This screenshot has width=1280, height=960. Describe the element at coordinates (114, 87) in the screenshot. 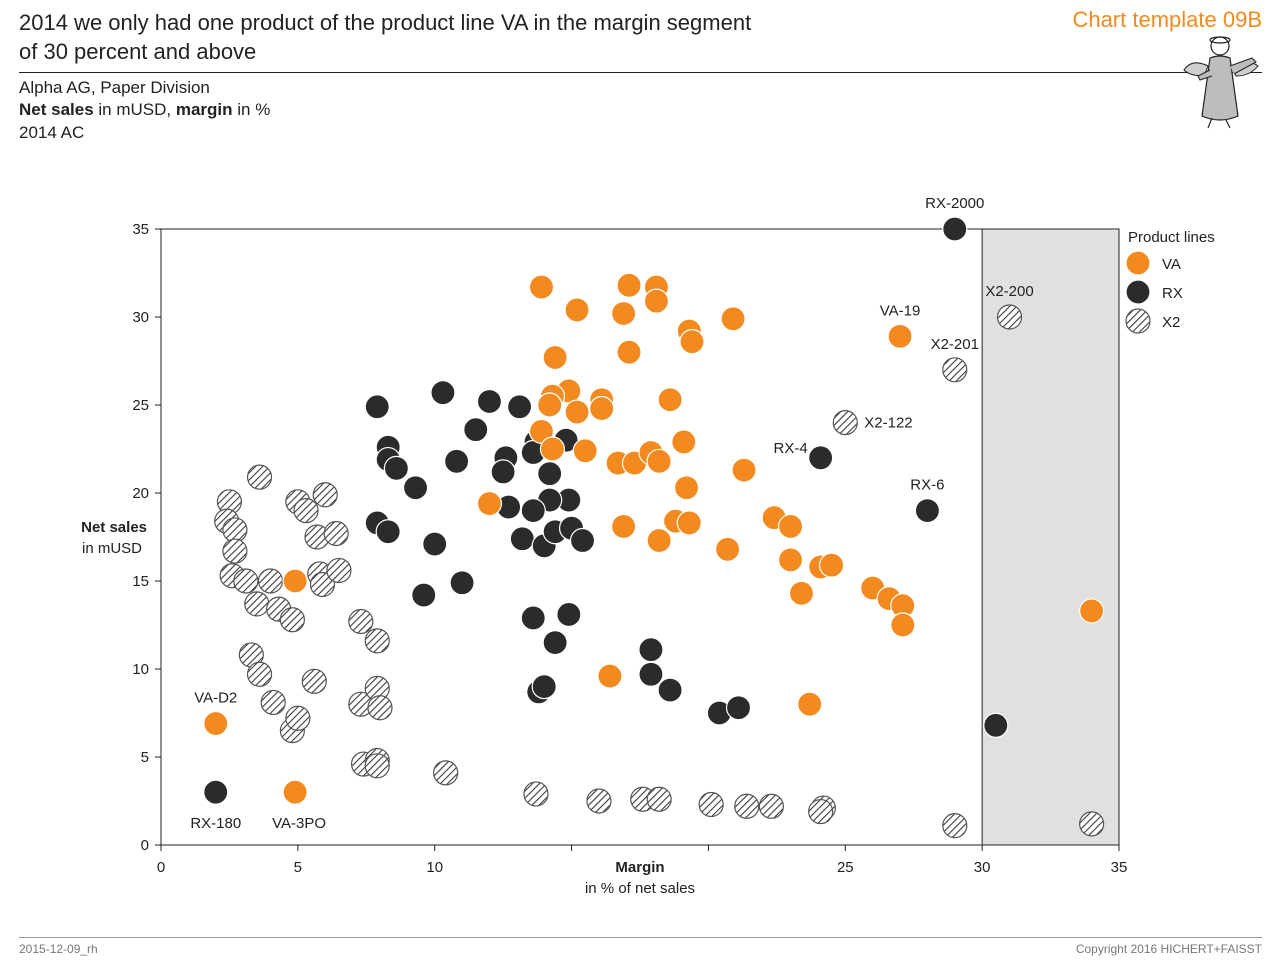

I see `company-name: Alpha AG, Paper Division` at that location.